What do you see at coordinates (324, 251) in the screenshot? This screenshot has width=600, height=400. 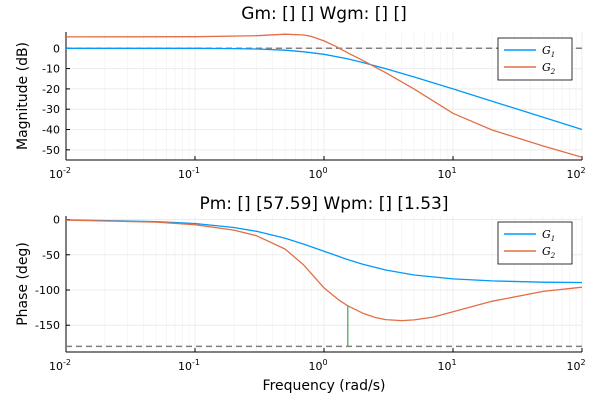 I see `series-line-g1` at bounding box center [324, 251].